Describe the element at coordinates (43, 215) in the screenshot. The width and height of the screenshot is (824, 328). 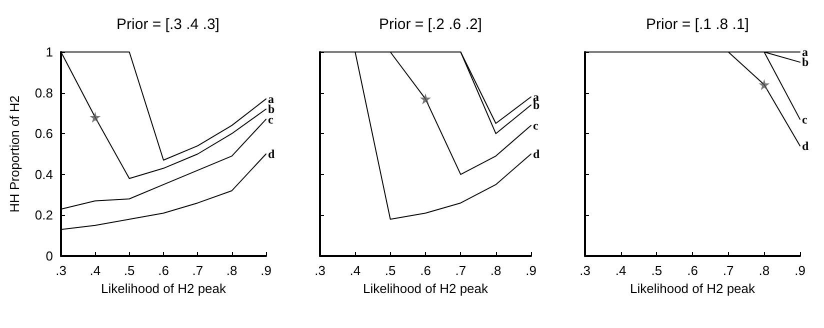
I see `y-tick-label: 0.2` at that location.